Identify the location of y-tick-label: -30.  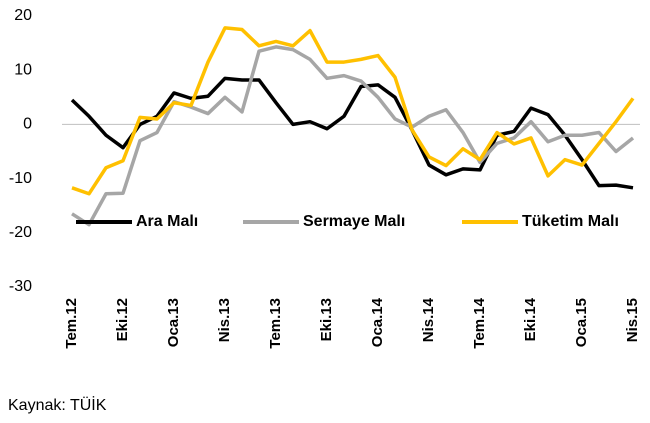
(20, 286).